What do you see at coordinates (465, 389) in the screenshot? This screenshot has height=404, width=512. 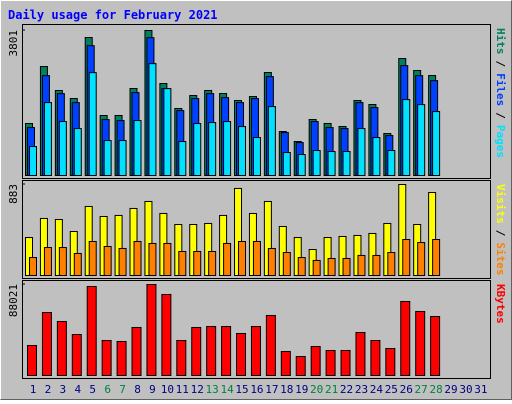 I see `x-tick-label: 30` at bounding box center [465, 389].